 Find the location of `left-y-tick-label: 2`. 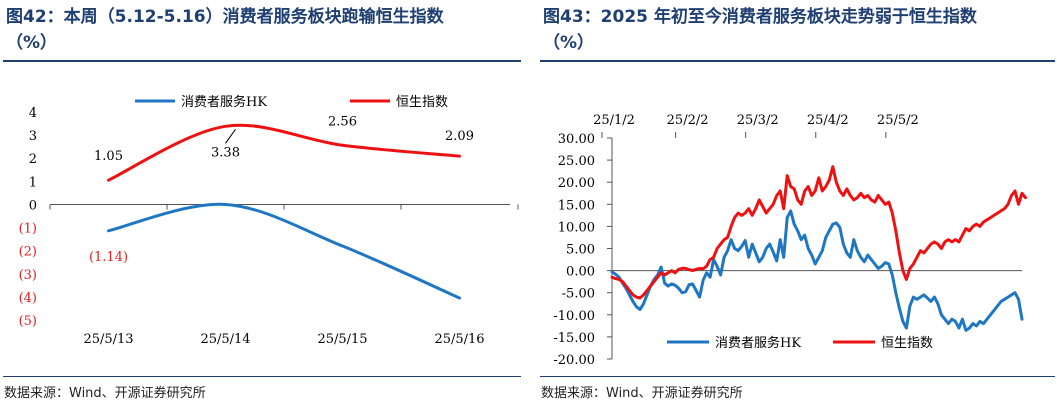

left-y-tick-label: 2 is located at coordinates (33, 159).